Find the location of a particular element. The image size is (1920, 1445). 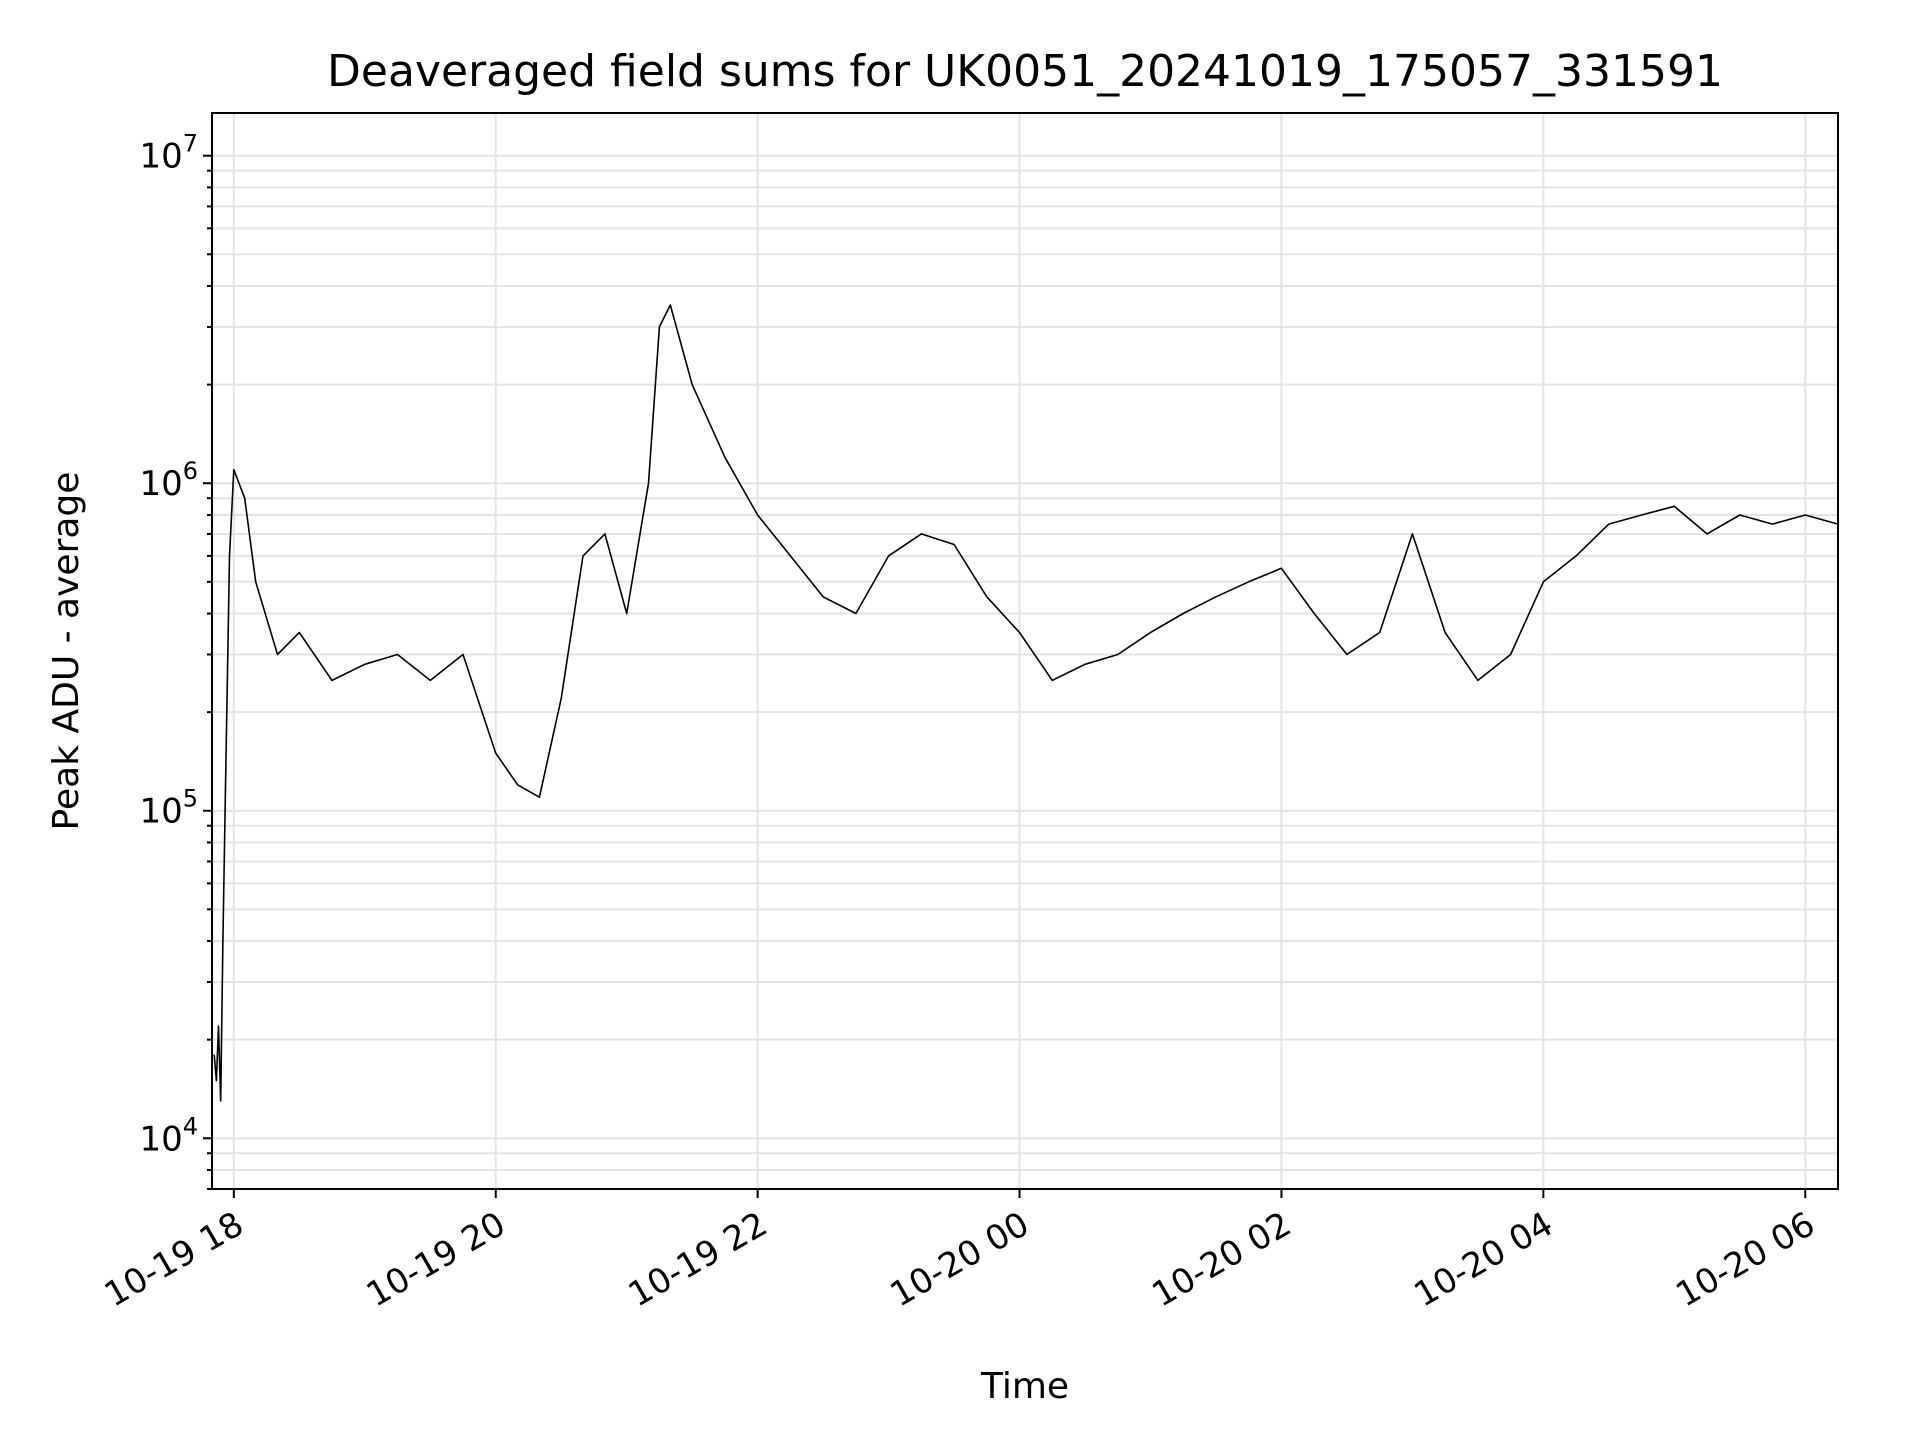

y-tick-label: 10⁷ is located at coordinates (168, 153).